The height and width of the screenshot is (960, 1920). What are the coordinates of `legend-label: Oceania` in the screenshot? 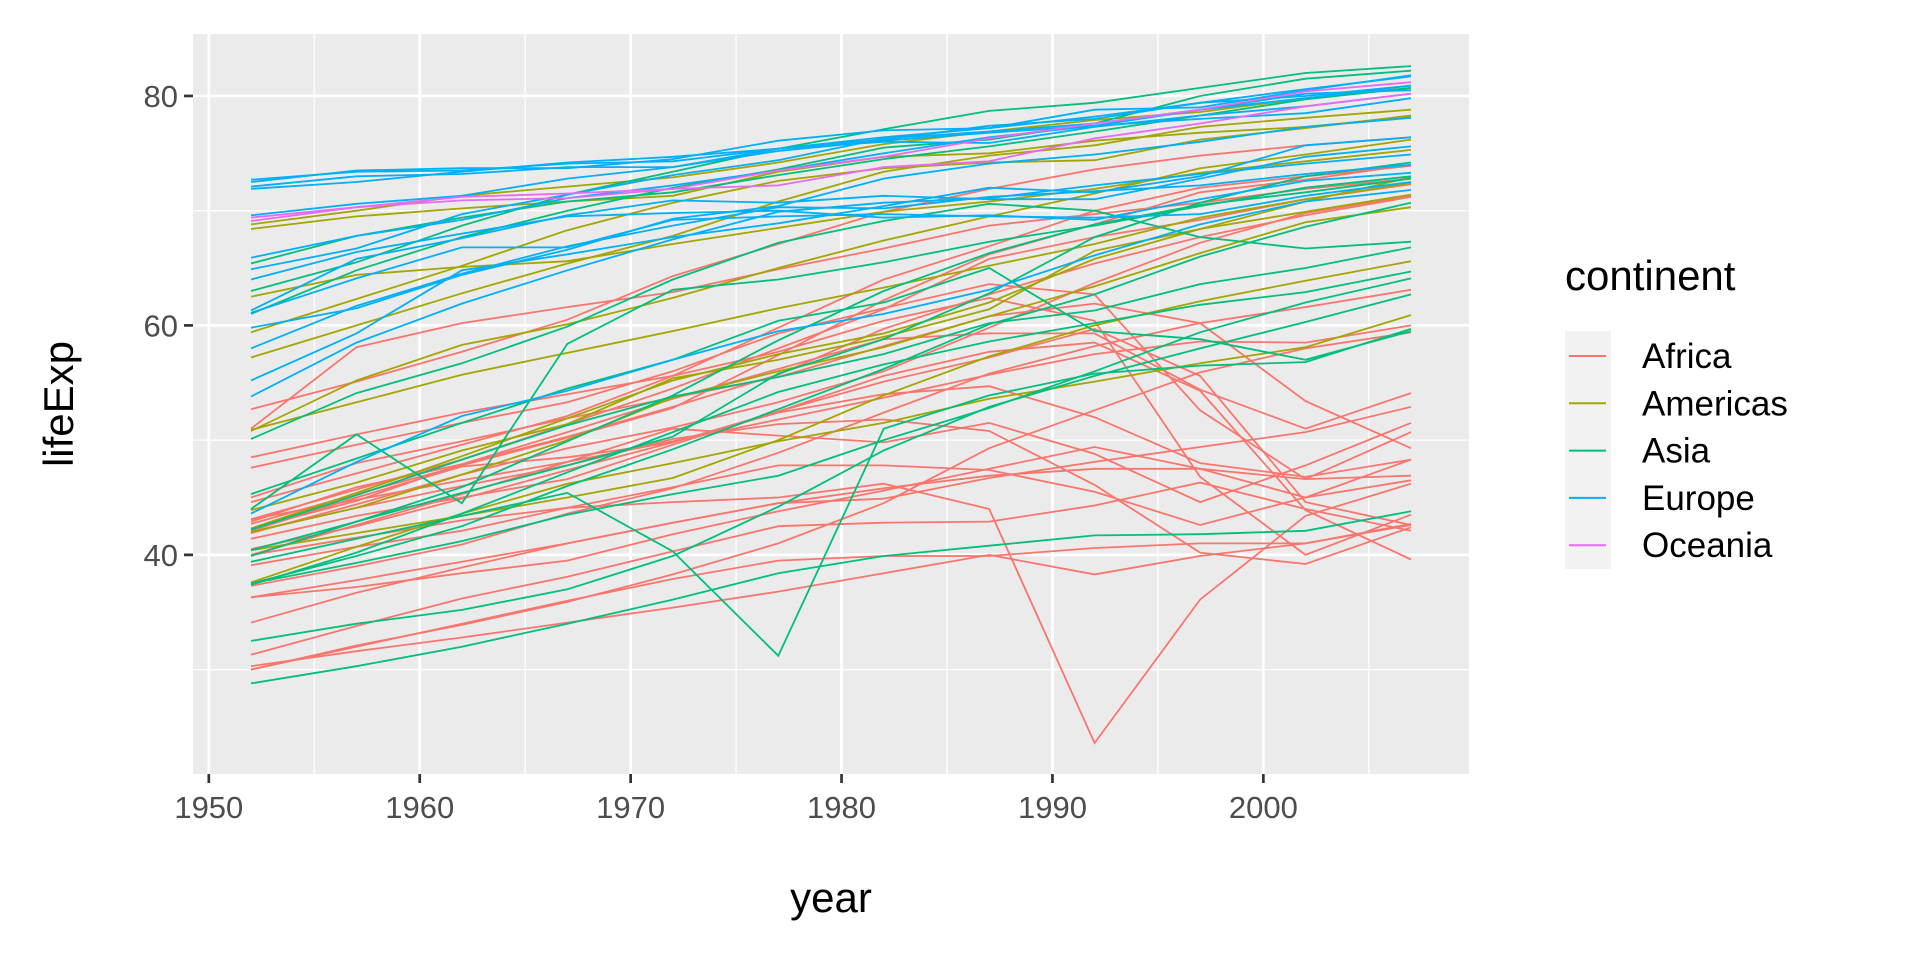 It's located at (1707, 545).